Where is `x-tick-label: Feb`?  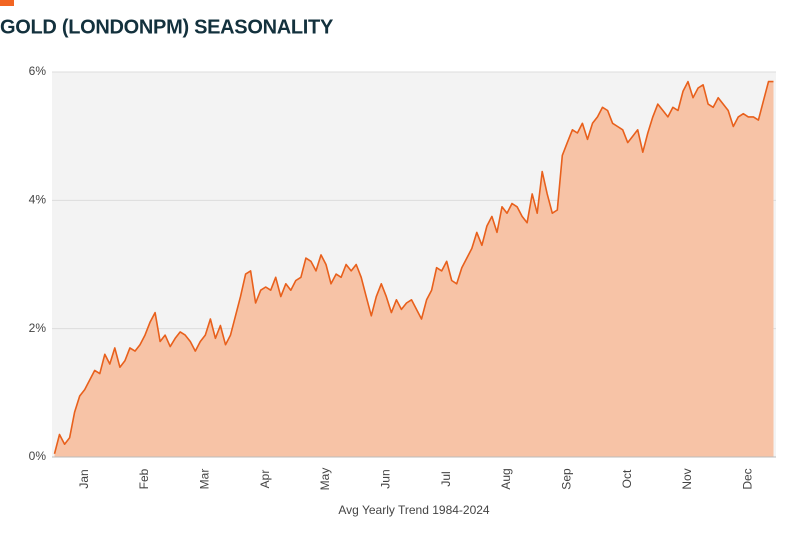
x-tick-label: Feb is located at coordinates (144, 478).